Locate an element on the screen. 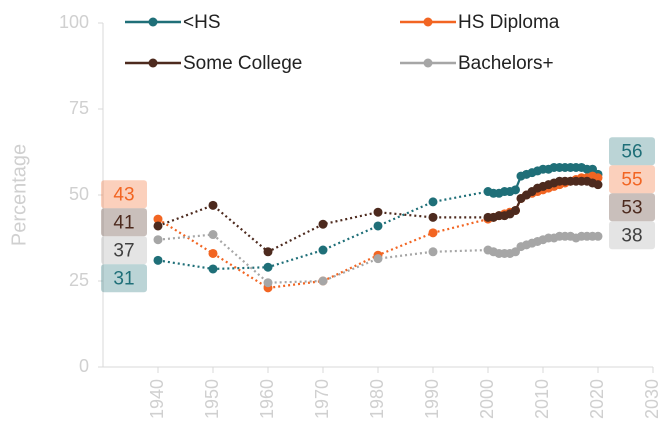 The width and height of the screenshot is (663, 430). legend-label: Some College is located at coordinates (242, 63).